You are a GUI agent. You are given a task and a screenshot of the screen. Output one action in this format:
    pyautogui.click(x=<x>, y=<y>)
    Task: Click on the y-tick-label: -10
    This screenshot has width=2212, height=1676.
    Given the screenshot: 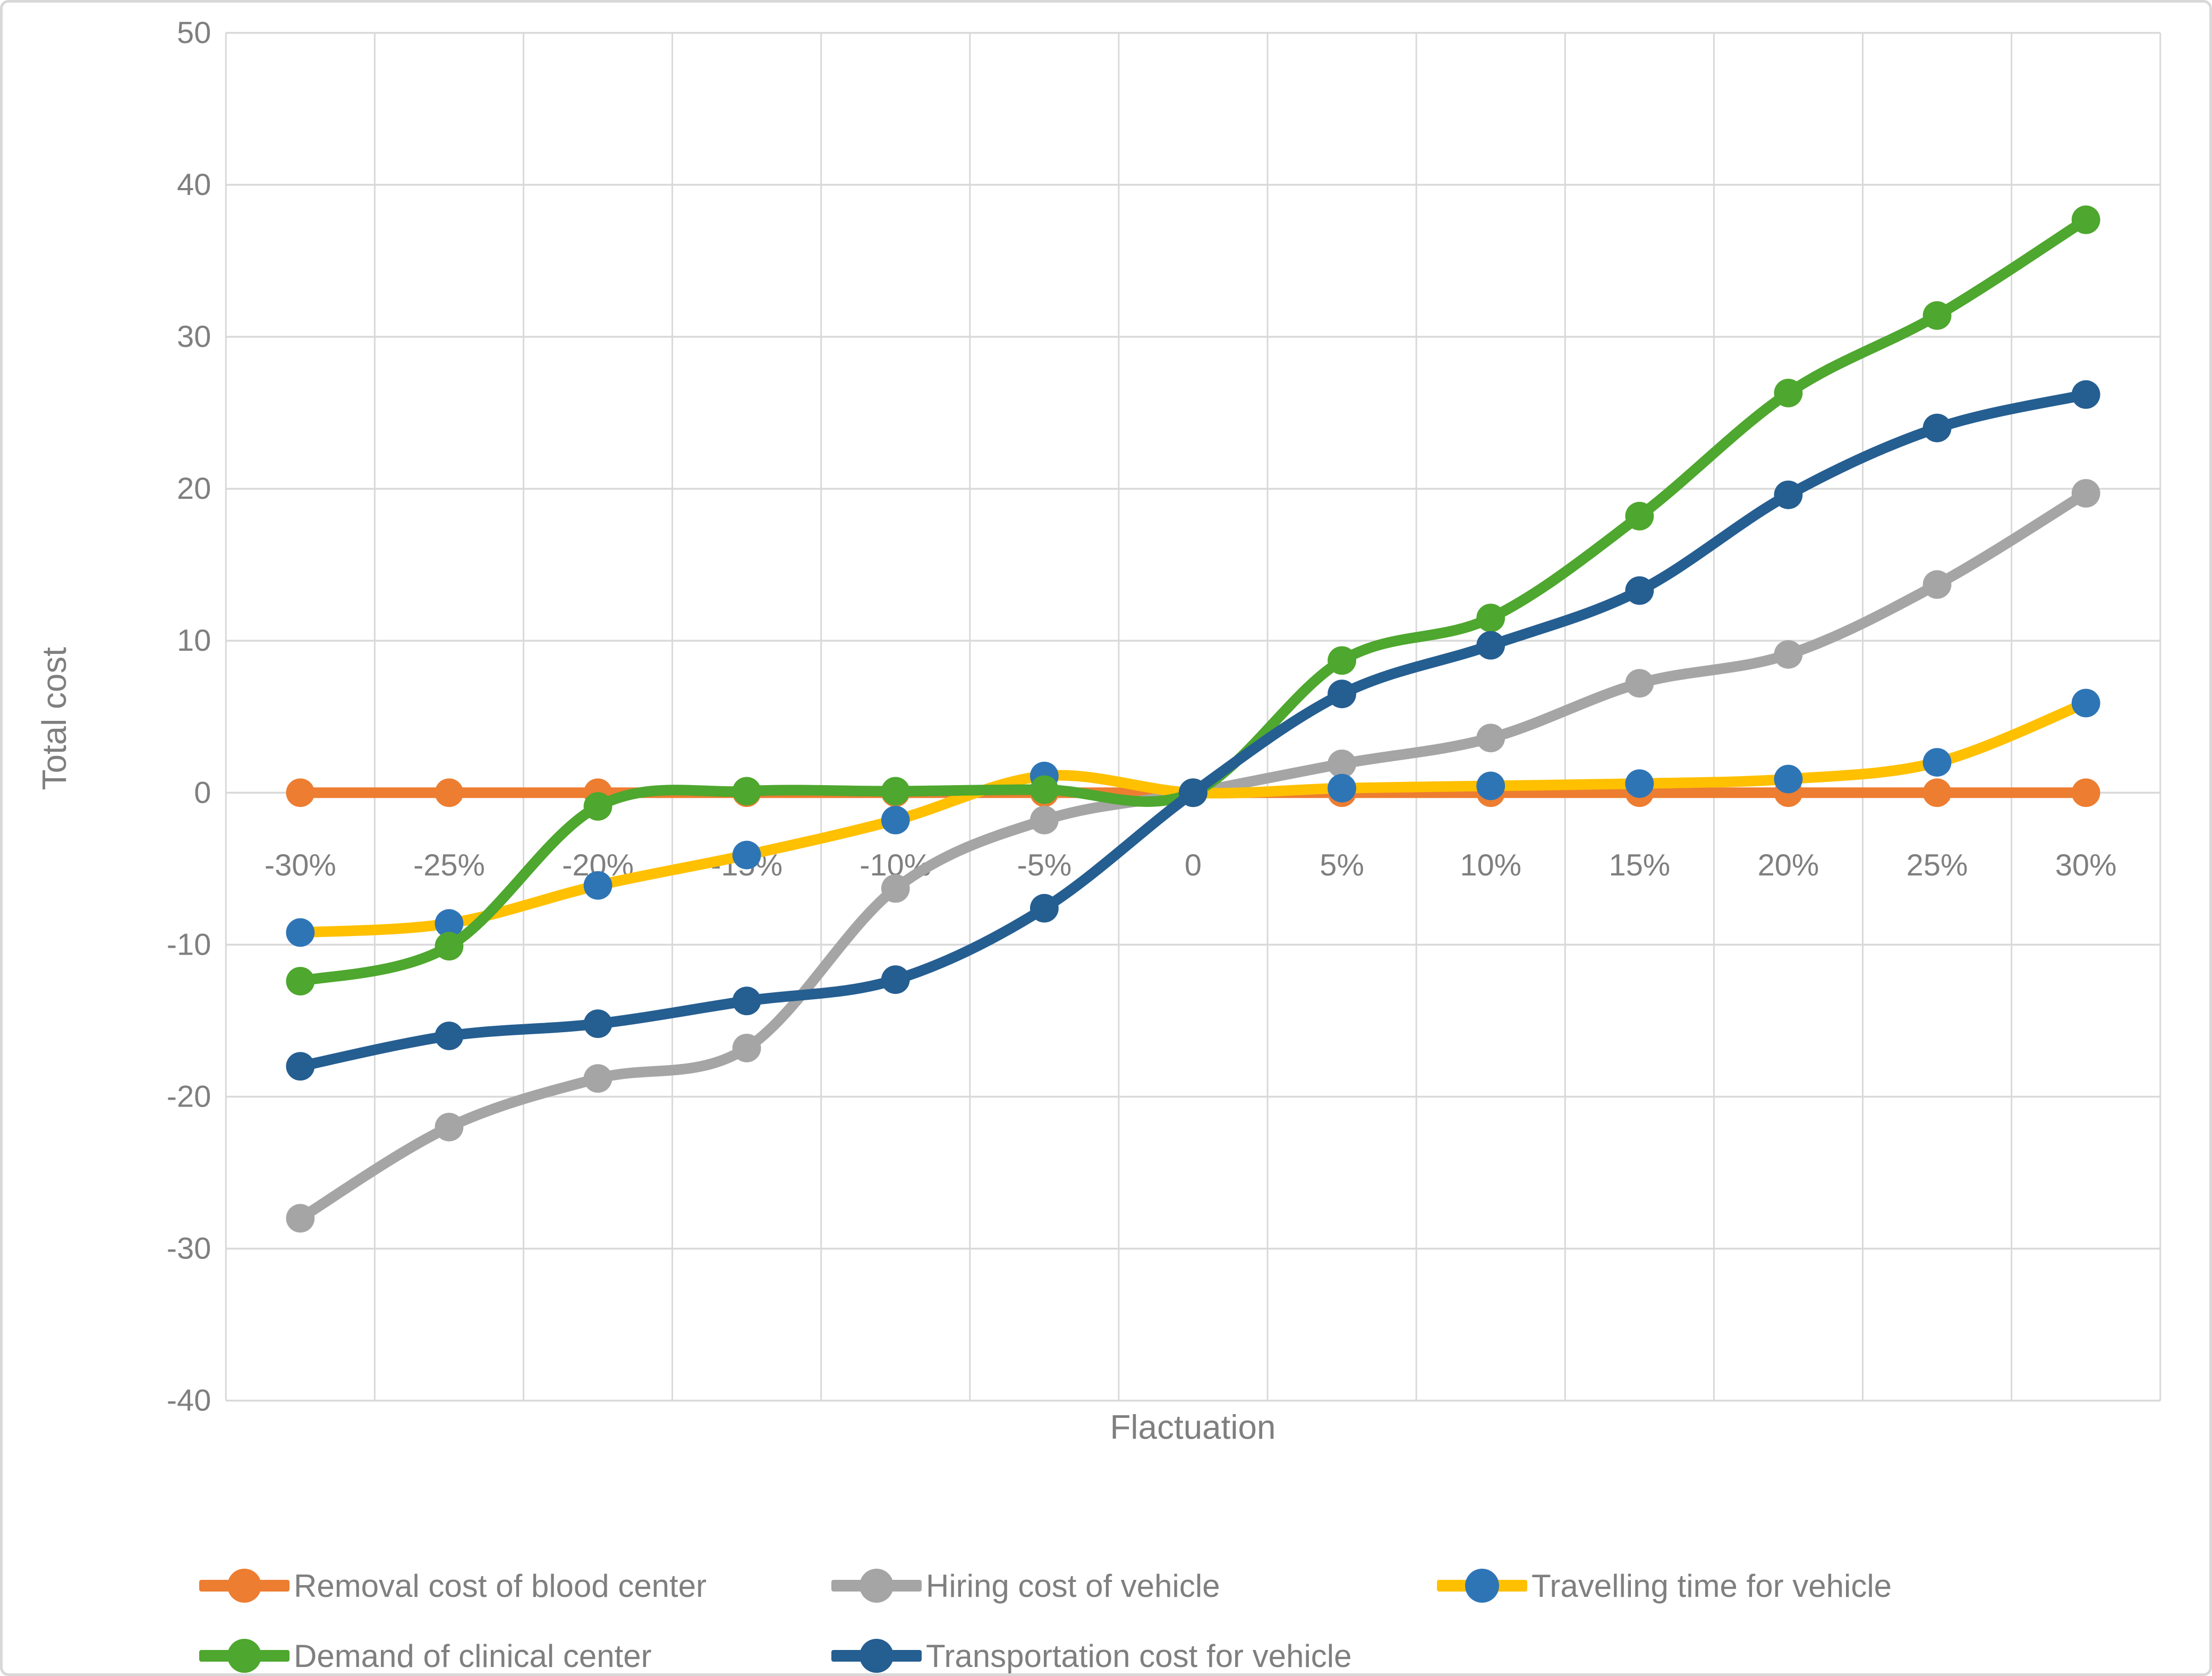 What is the action you would take?
    pyautogui.click(x=189, y=945)
    